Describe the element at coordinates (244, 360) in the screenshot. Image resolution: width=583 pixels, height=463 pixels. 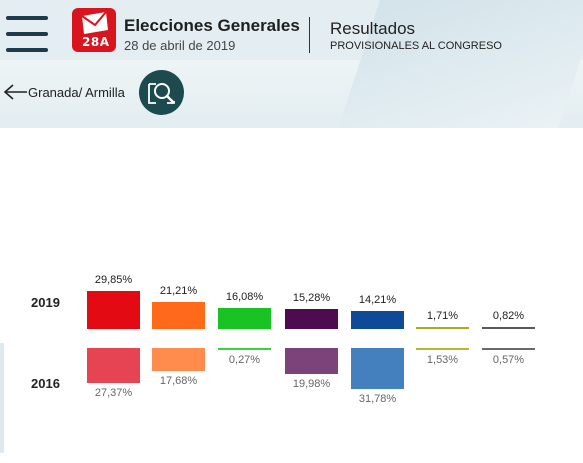
I see `pct-2016-2: 0,27%` at that location.